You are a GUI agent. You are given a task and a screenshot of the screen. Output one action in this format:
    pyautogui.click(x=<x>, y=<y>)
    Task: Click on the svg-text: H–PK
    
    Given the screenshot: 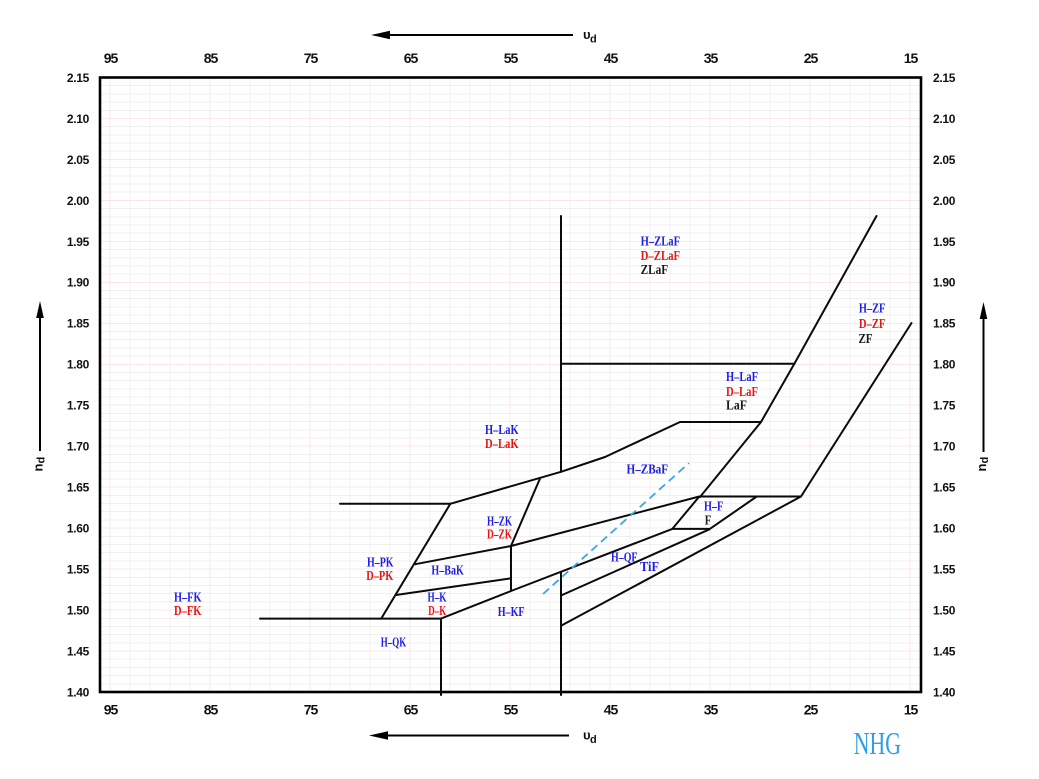 What is the action you would take?
    pyautogui.click(x=380, y=563)
    